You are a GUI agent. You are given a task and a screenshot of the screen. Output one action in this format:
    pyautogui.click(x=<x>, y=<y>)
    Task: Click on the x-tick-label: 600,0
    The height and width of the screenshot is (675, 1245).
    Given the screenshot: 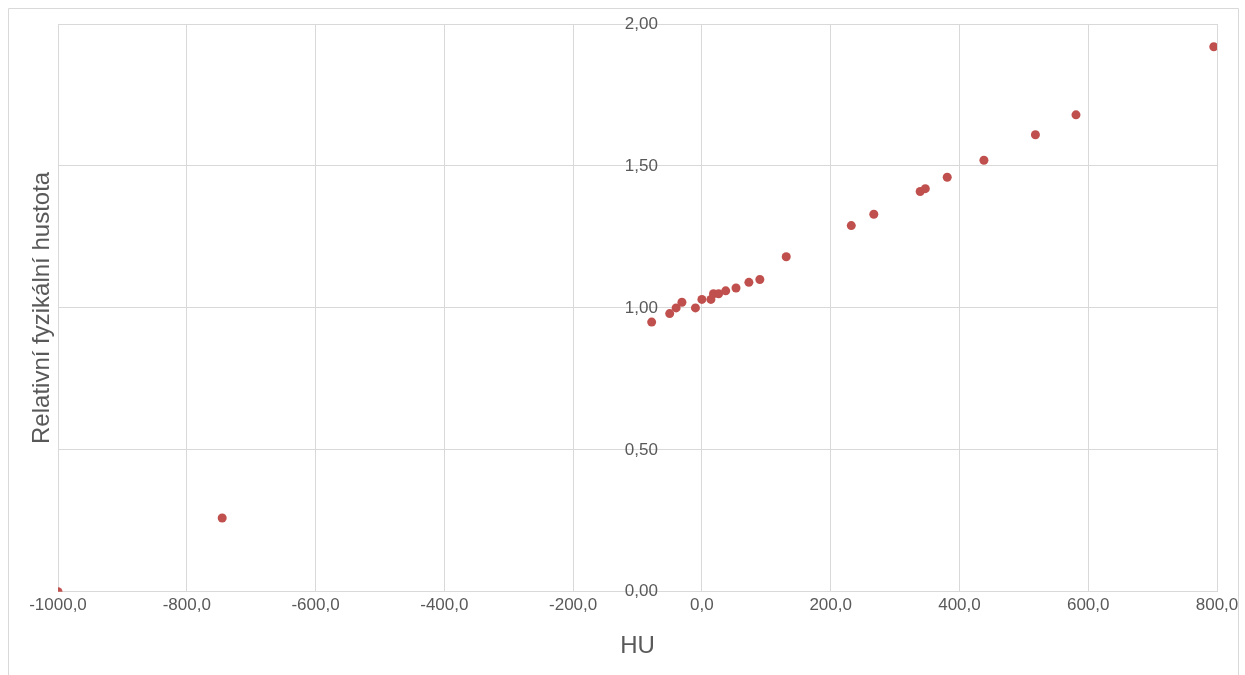 What is the action you would take?
    pyautogui.click(x=1088, y=604)
    